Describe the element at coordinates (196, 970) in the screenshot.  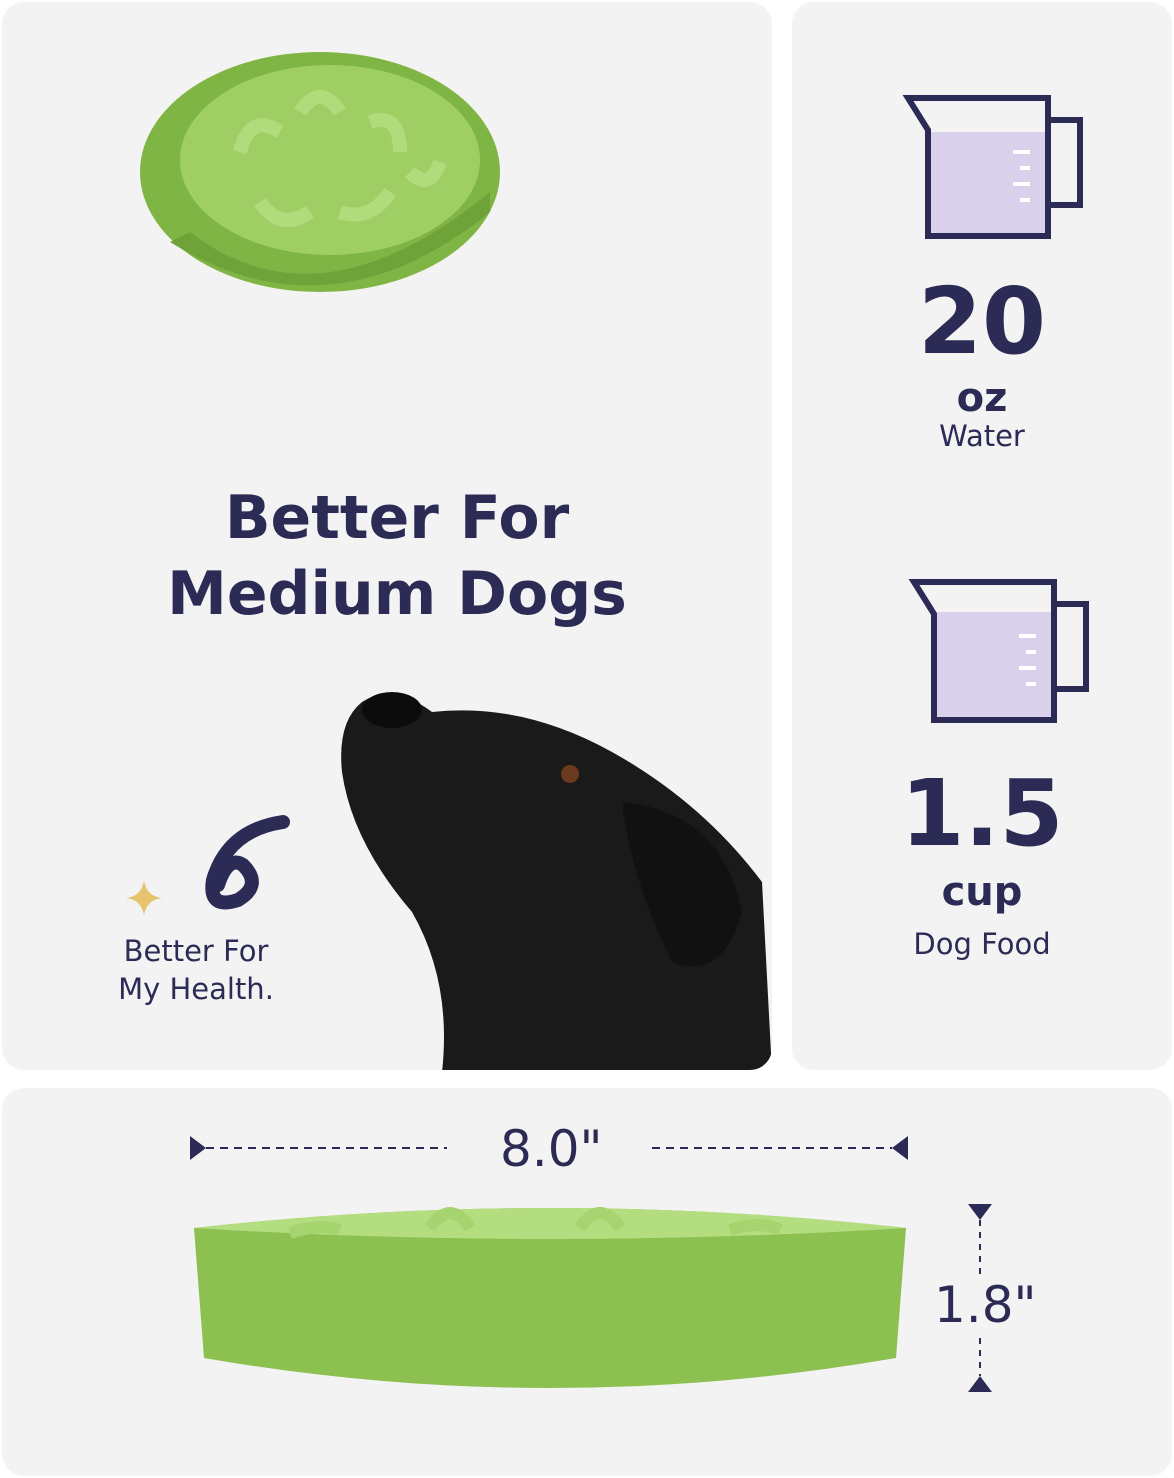
I see `health-badge: Better For My Health.` at that location.